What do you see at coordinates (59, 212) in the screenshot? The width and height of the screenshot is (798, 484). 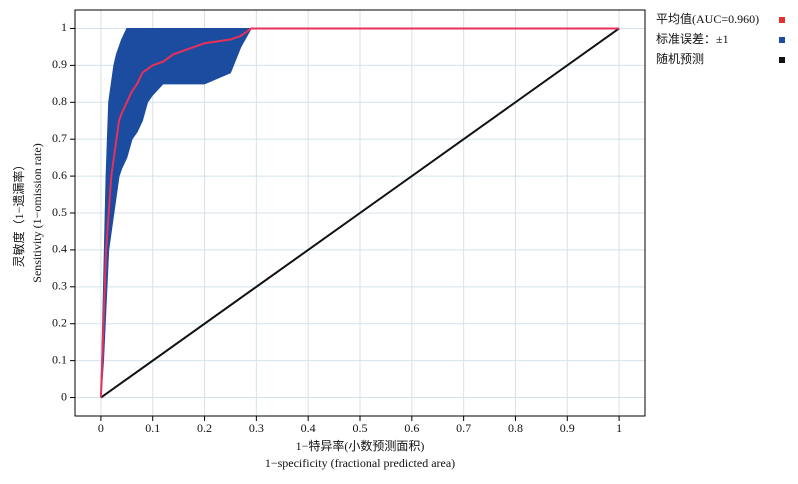 I see `y-tick-label: 0.5` at bounding box center [59, 212].